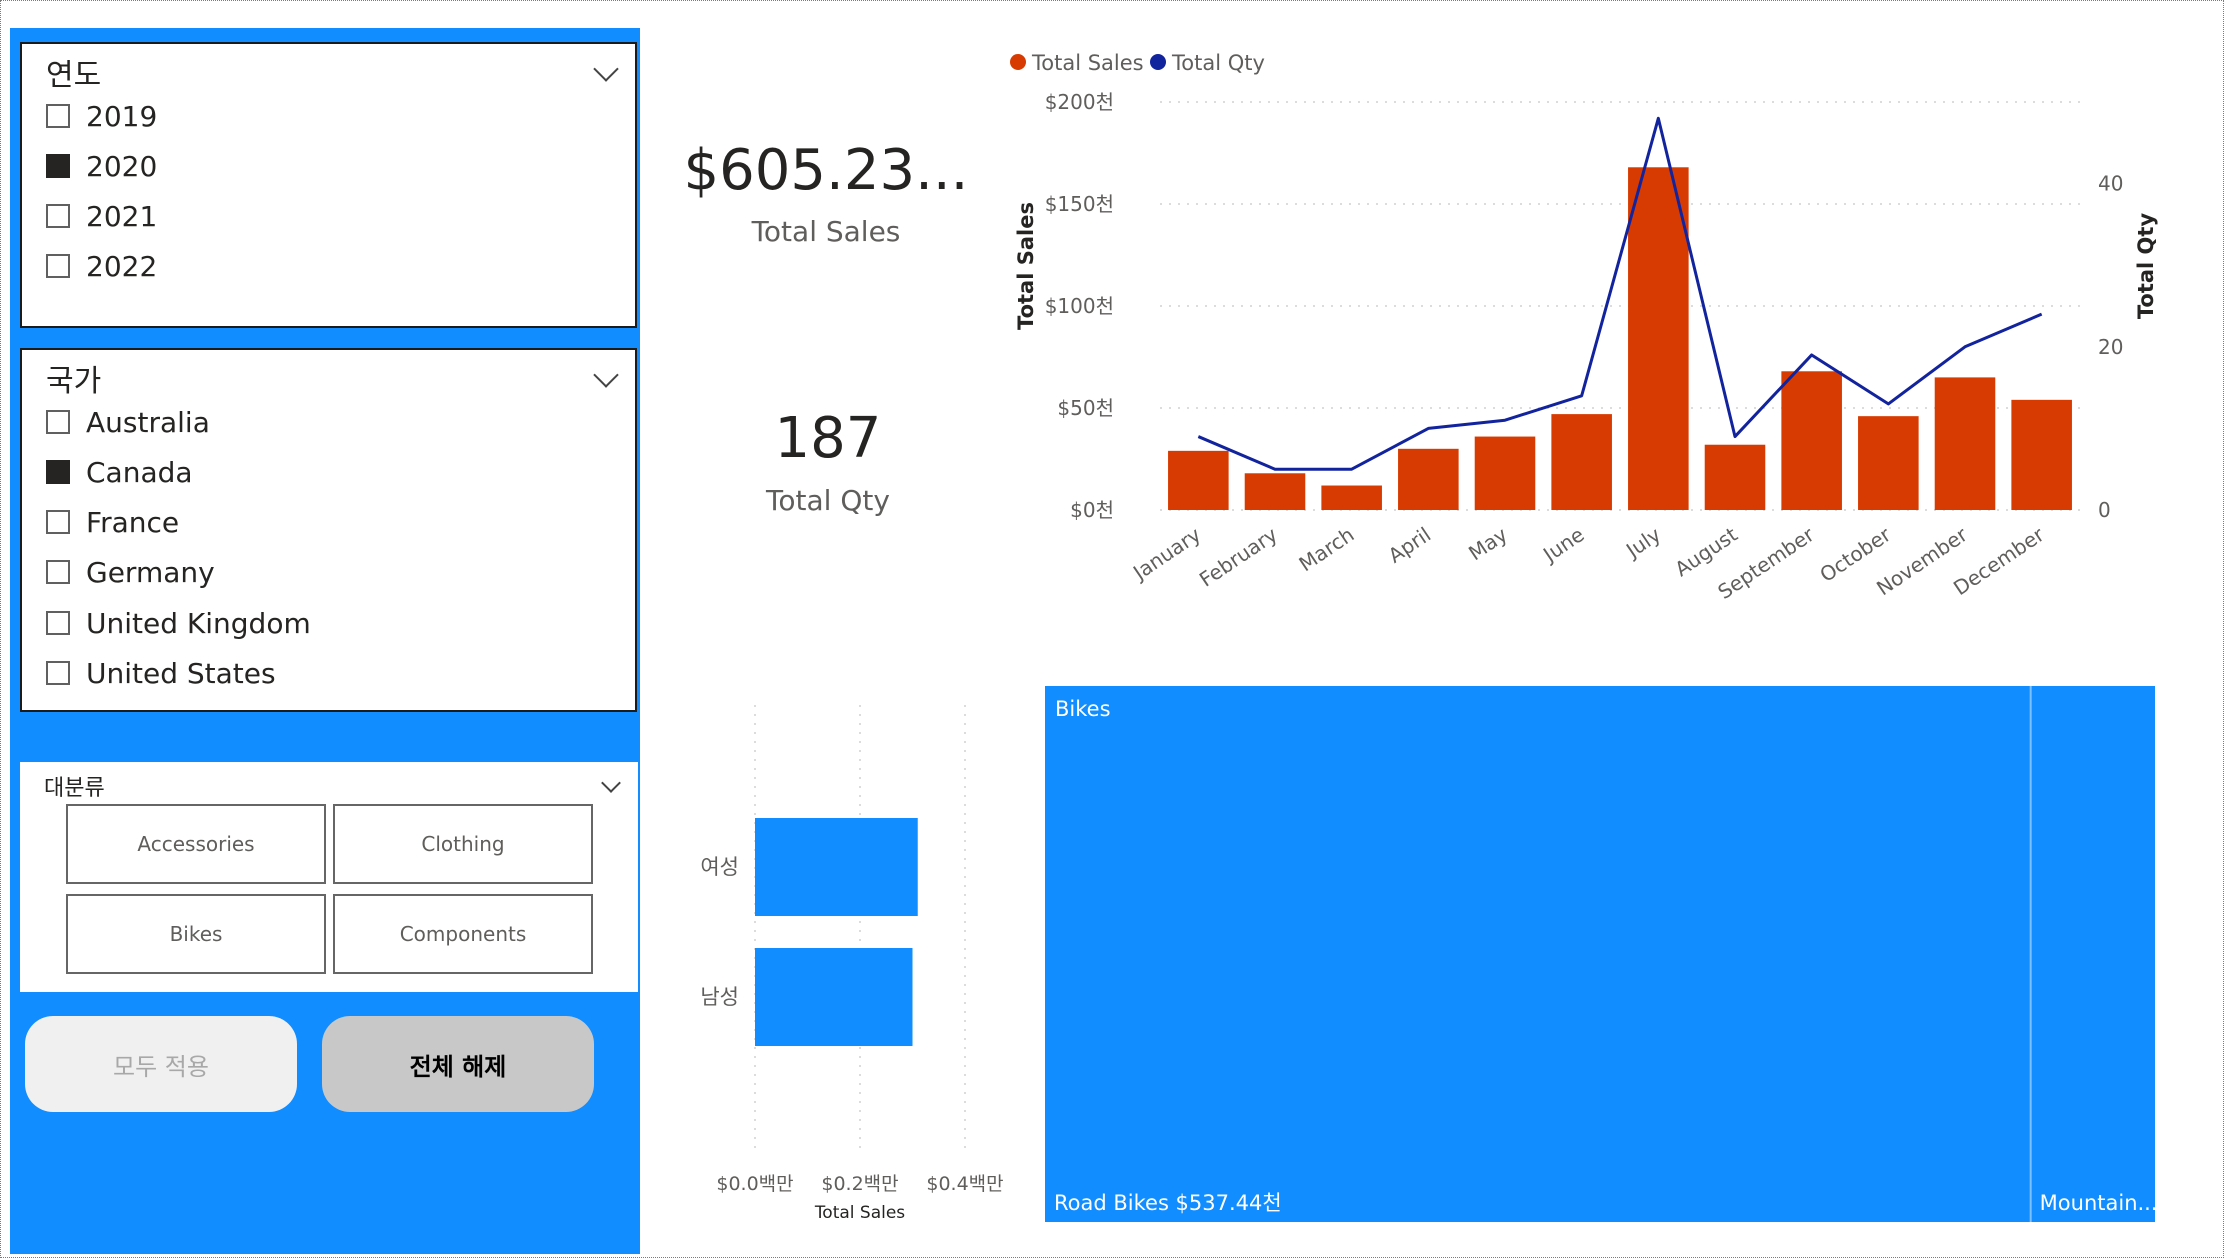 Image resolution: width=2224 pixels, height=1258 pixels. I want to click on country-option: Australia, so click(128, 422).